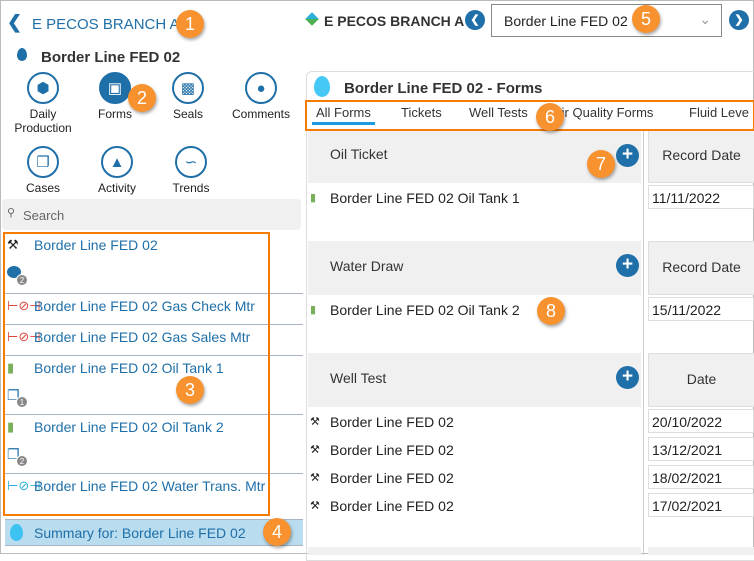 Image resolution: width=754 pixels, height=561 pixels. What do you see at coordinates (343, 115) in the screenshot?
I see `tab-all-forms: All Forms` at bounding box center [343, 115].